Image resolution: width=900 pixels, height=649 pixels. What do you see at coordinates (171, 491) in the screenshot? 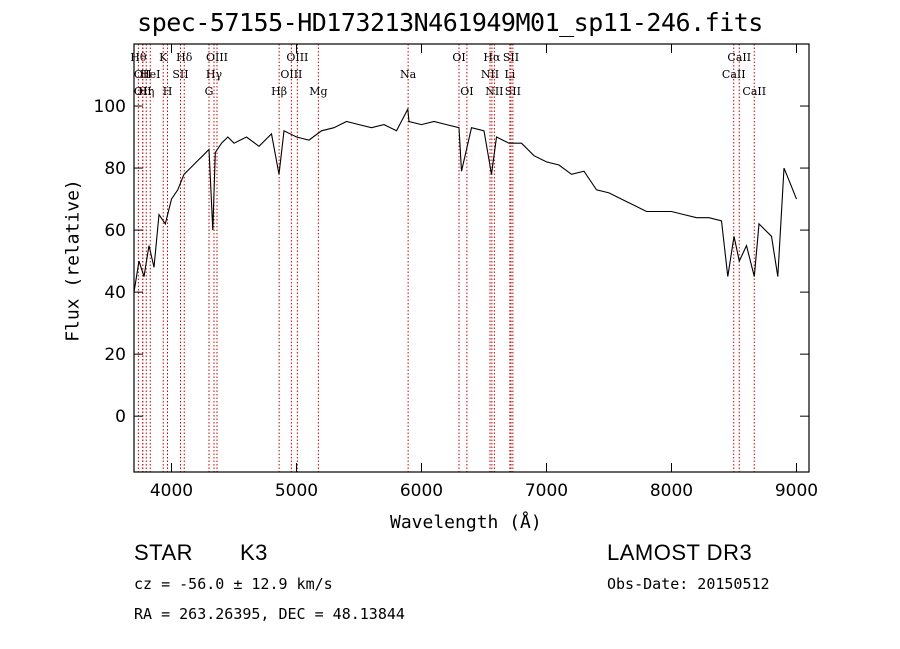
I see `x-tick-label: 4000` at bounding box center [171, 491].